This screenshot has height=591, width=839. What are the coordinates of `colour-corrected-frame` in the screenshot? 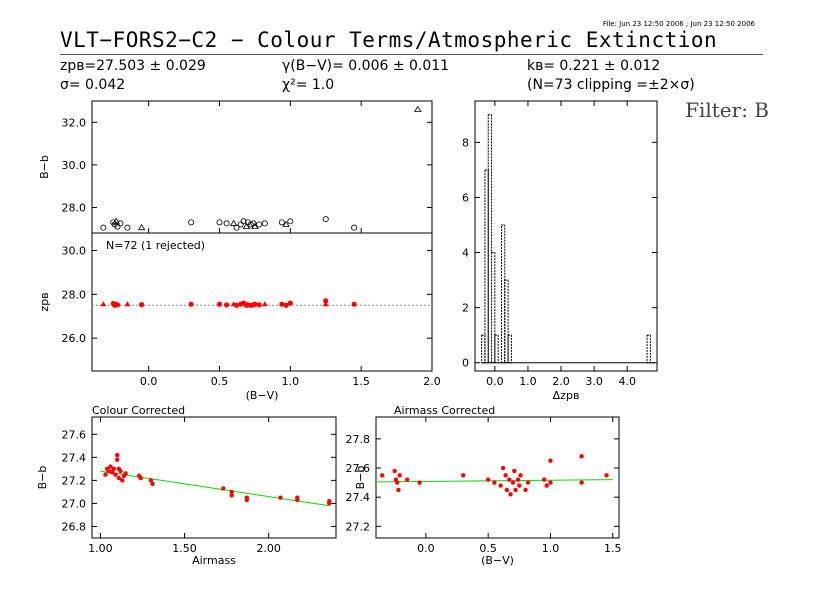 It's located at (214, 477).